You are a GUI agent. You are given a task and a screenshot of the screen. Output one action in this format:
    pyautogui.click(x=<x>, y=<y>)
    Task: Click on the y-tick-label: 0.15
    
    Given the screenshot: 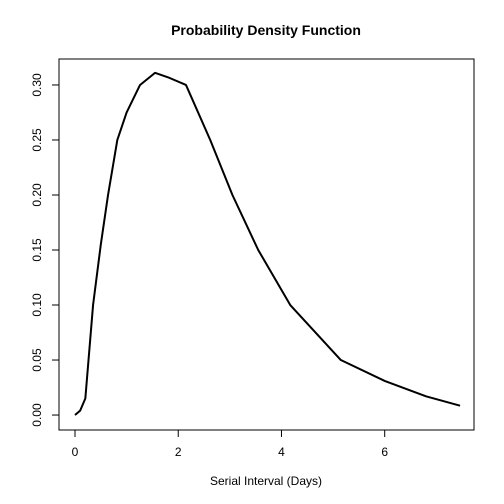 What is the action you would take?
    pyautogui.click(x=37, y=250)
    